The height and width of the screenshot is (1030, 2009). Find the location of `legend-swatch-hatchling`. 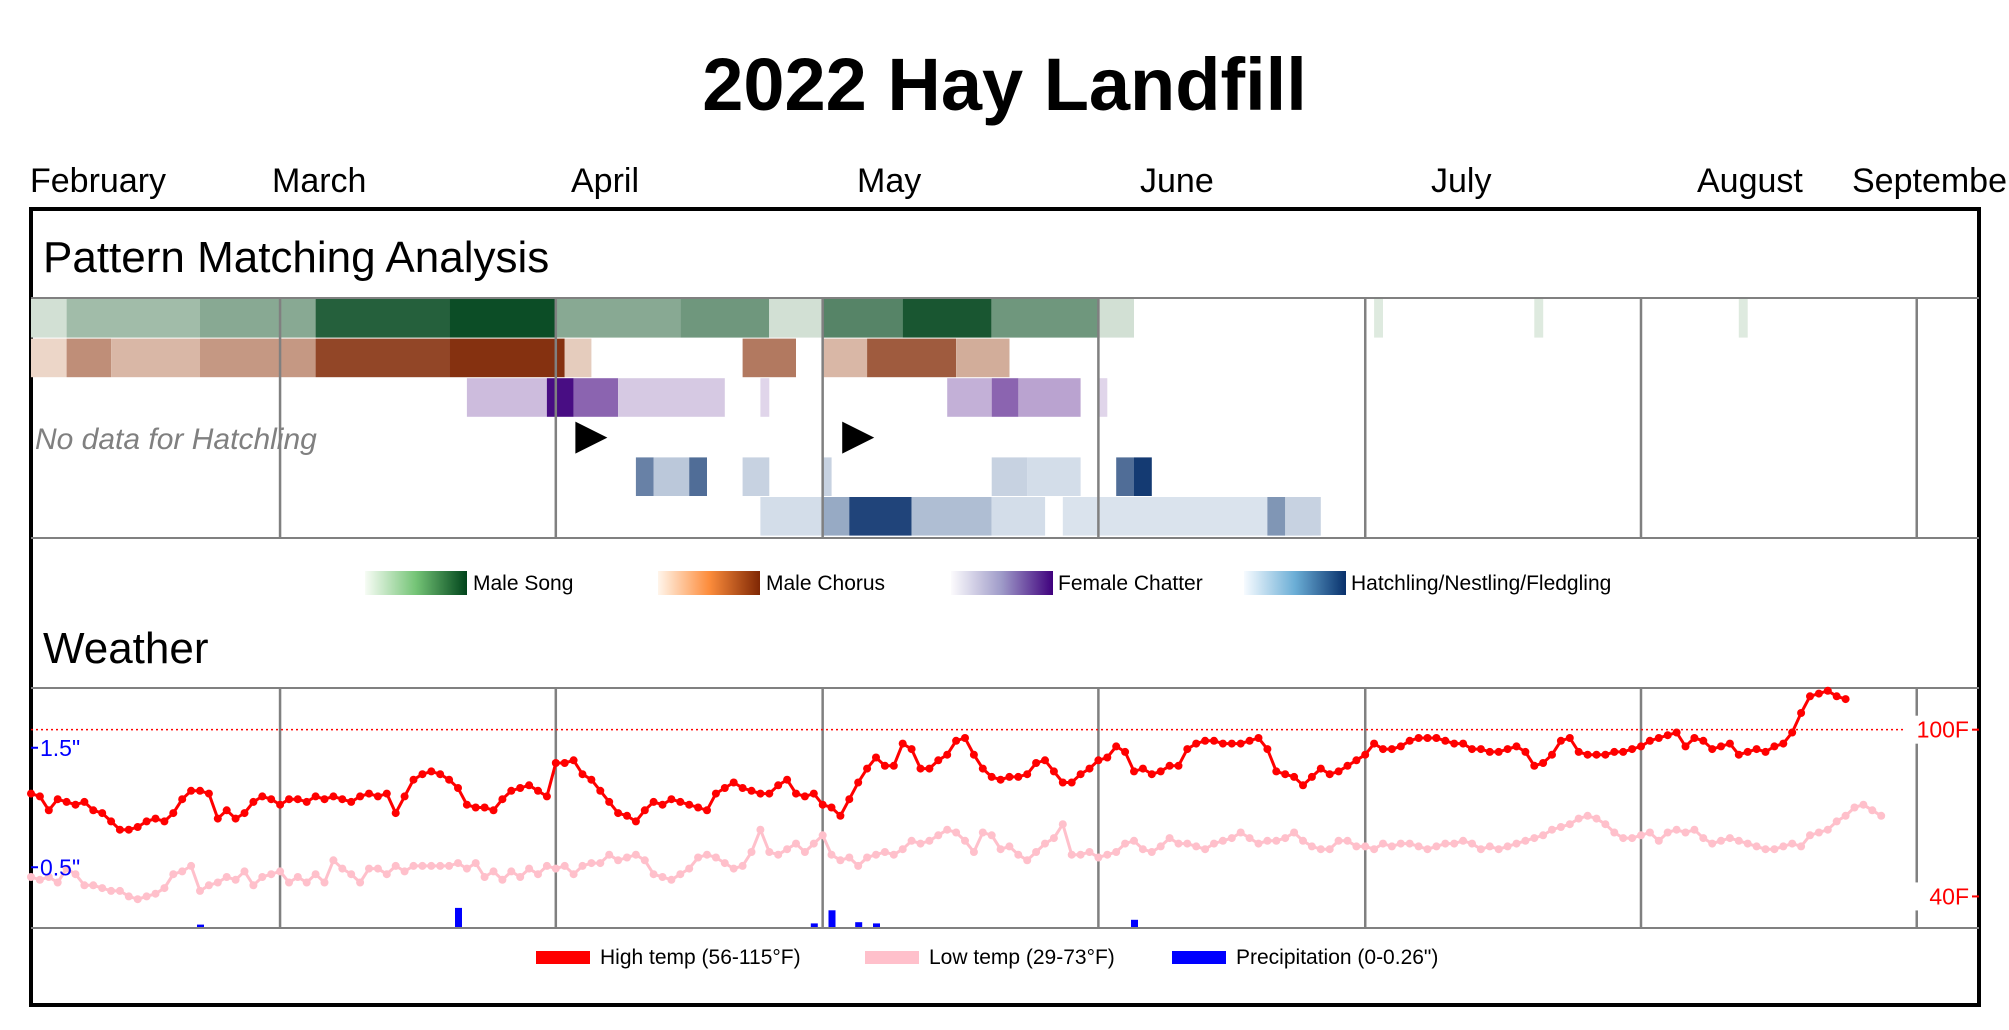

legend-swatch-hatchling is located at coordinates (1295, 583).